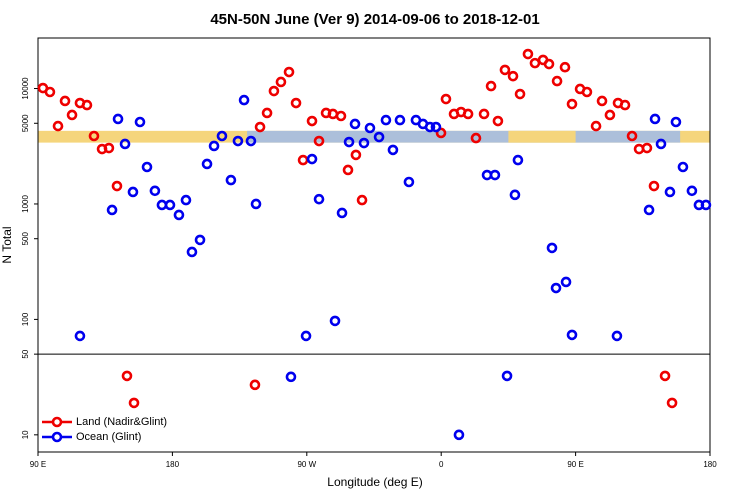  I want to click on reference-band-gap, so click(542, 136).